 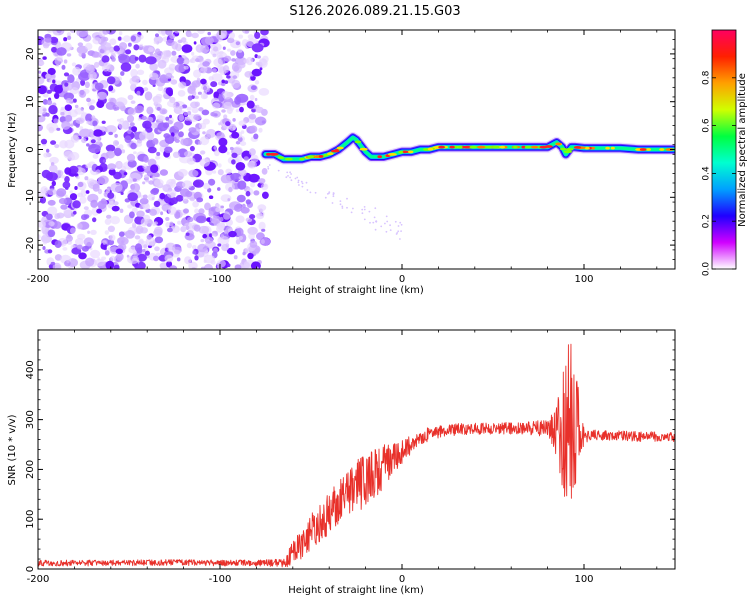 I want to click on spectrogram-ytick-label: 20, so click(x=30, y=54).